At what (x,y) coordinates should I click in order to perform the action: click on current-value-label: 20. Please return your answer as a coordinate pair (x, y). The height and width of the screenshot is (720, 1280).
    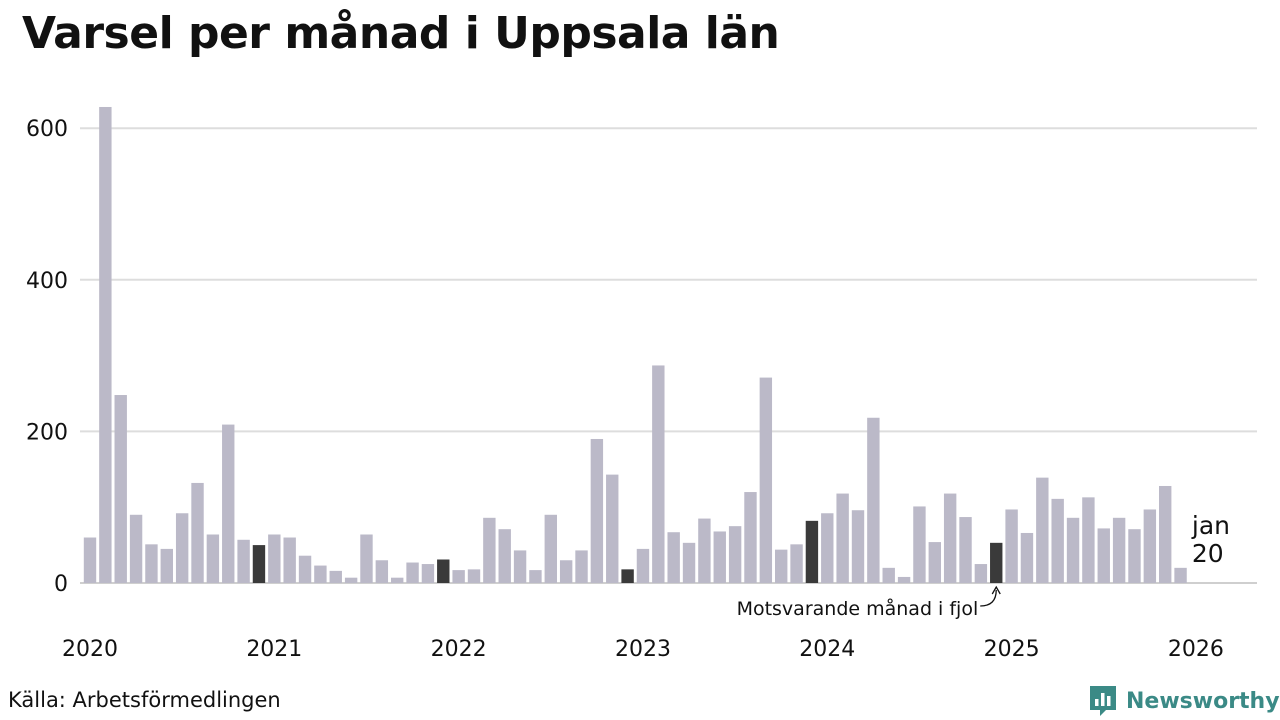
    Looking at the image, I should click on (1208, 553).